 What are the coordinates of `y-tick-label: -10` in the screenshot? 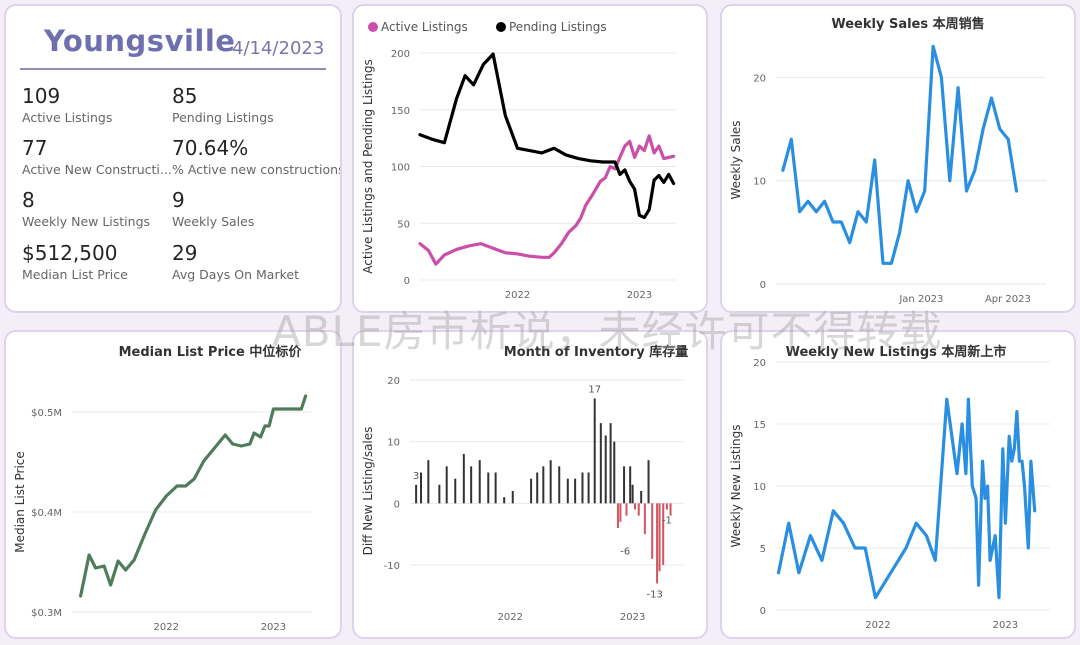 It's located at (392, 566).